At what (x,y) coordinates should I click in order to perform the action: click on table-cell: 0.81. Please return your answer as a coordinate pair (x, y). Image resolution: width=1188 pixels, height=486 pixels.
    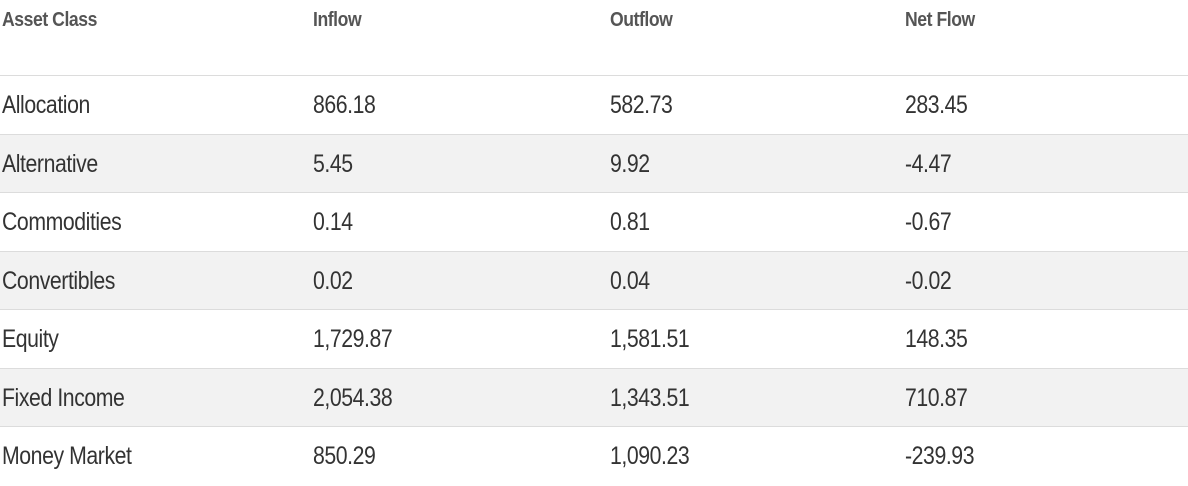
    Looking at the image, I should click on (630, 222).